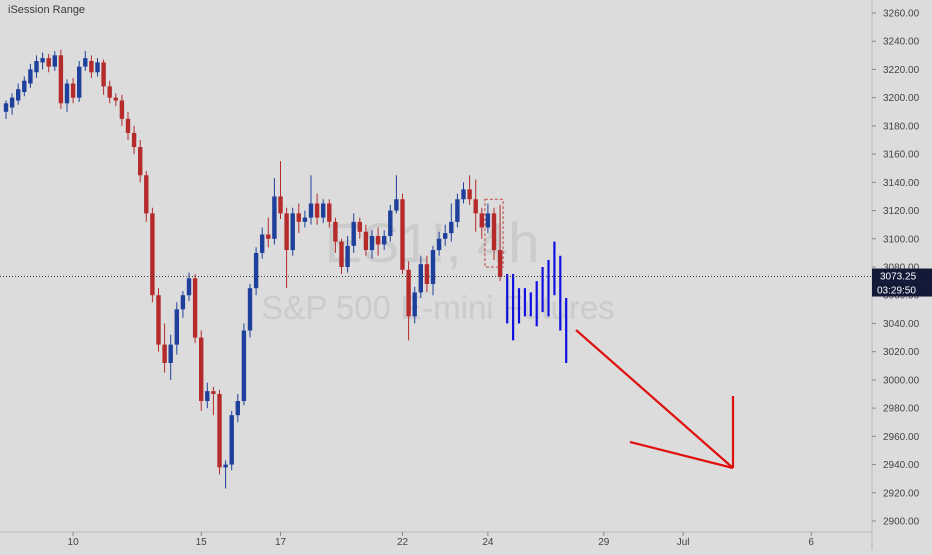 The height and width of the screenshot is (555, 932). I want to click on watermark-name: S&P 500 E-mini Futures, so click(437, 307).